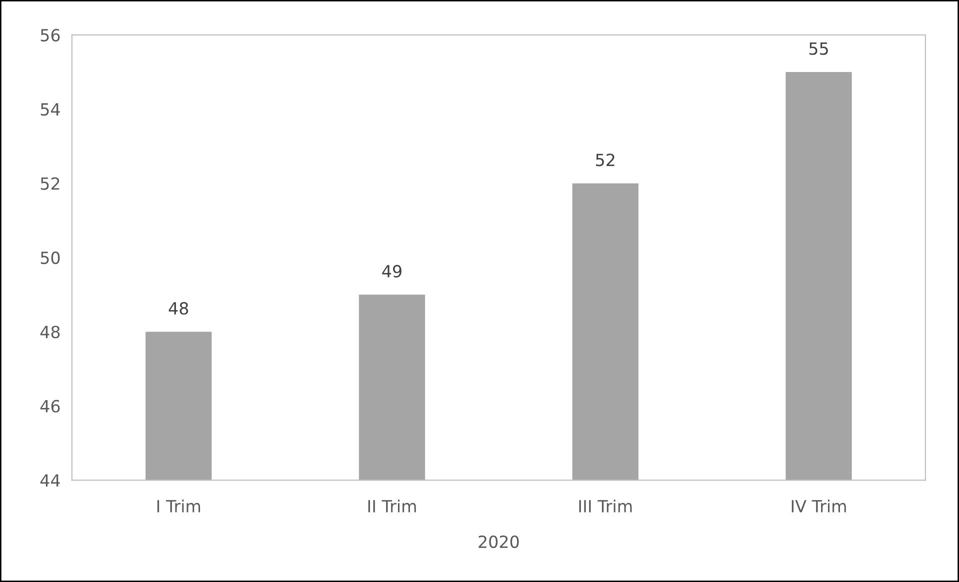 The height and width of the screenshot is (582, 959). What do you see at coordinates (50, 109) in the screenshot?
I see `y-tick-label: 54` at bounding box center [50, 109].